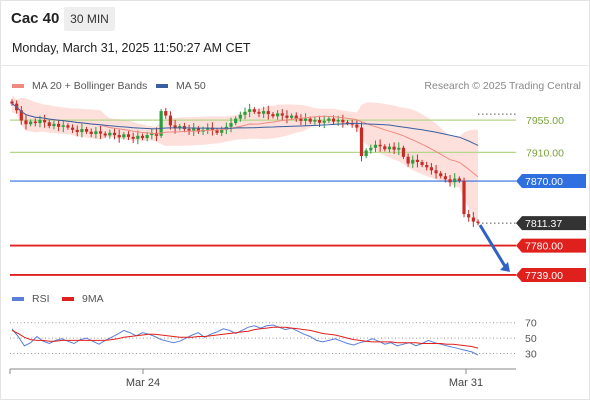 This screenshot has width=590, height=400. What do you see at coordinates (295, 65) in the screenshot?
I see `header-divider` at bounding box center [295, 65].